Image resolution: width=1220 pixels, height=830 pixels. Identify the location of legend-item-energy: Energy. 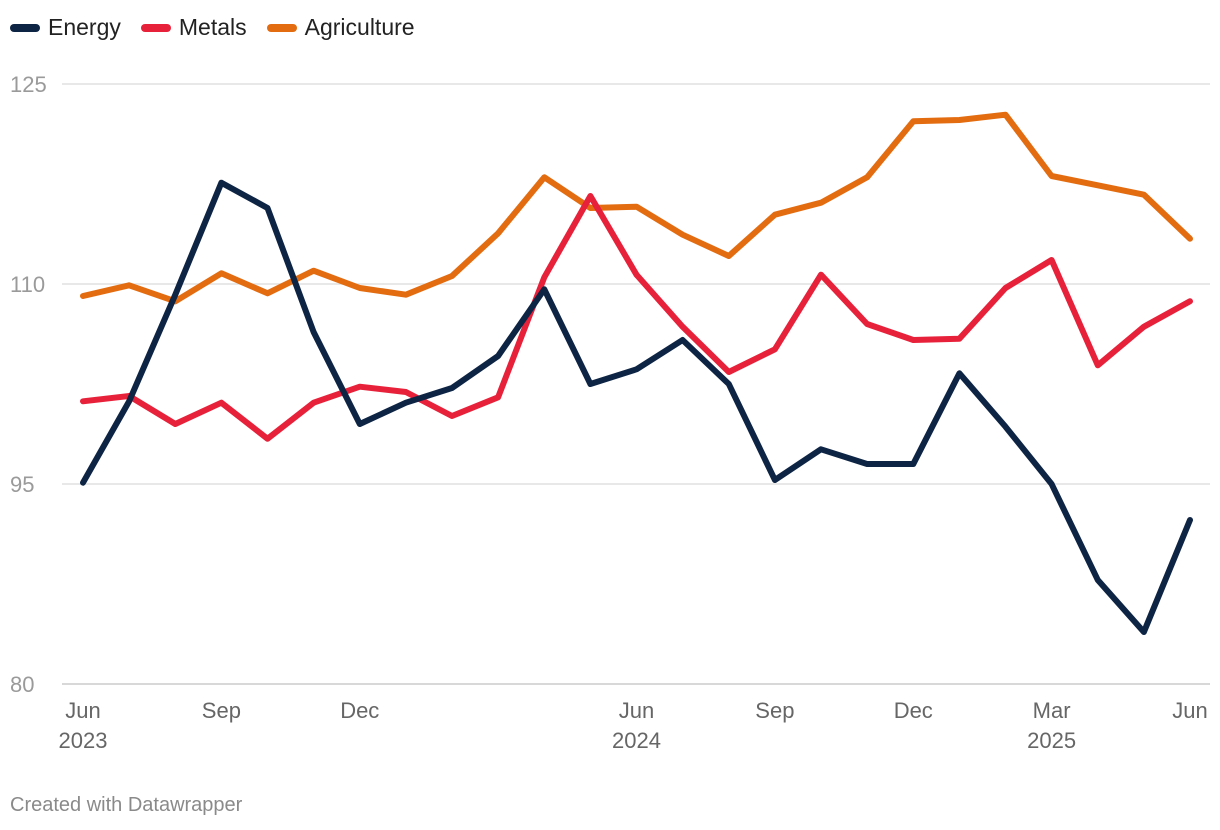
(65, 27).